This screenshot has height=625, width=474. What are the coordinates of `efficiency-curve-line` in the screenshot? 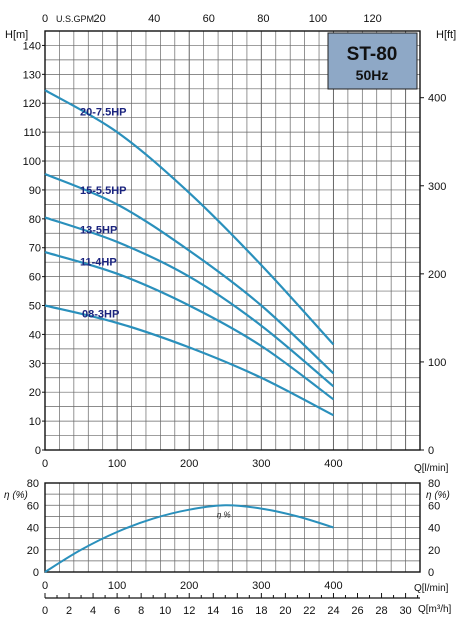 It's located at (189, 538).